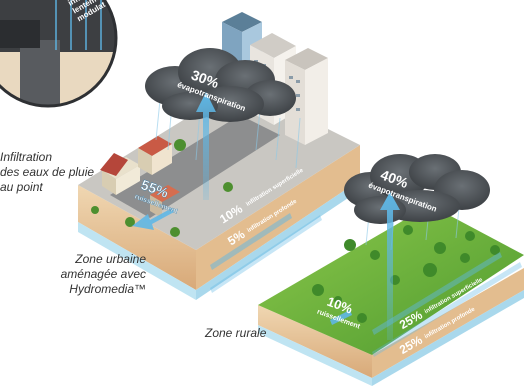 This screenshot has height=388, width=524. Describe the element at coordinates (59, 54) in the screenshot. I see `magnifier-detail: infiltration lentement modulation` at that location.